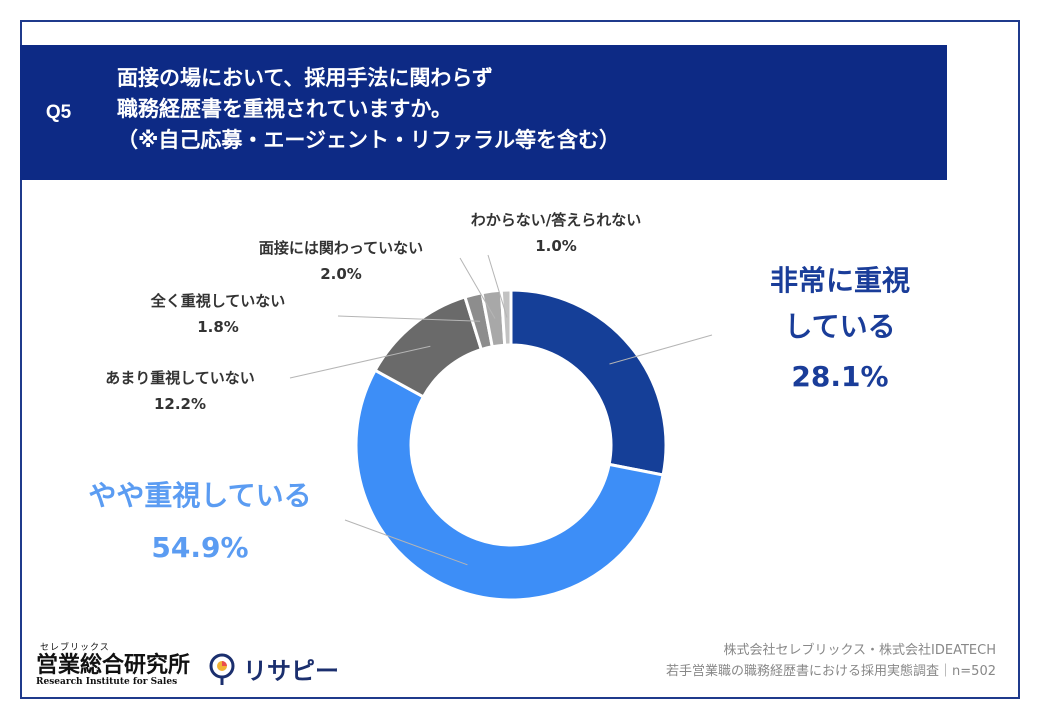 This screenshot has height=719, width=1040. Describe the element at coordinates (839, 326) in the screenshot. I see `label-very-line-2: している` at that location.